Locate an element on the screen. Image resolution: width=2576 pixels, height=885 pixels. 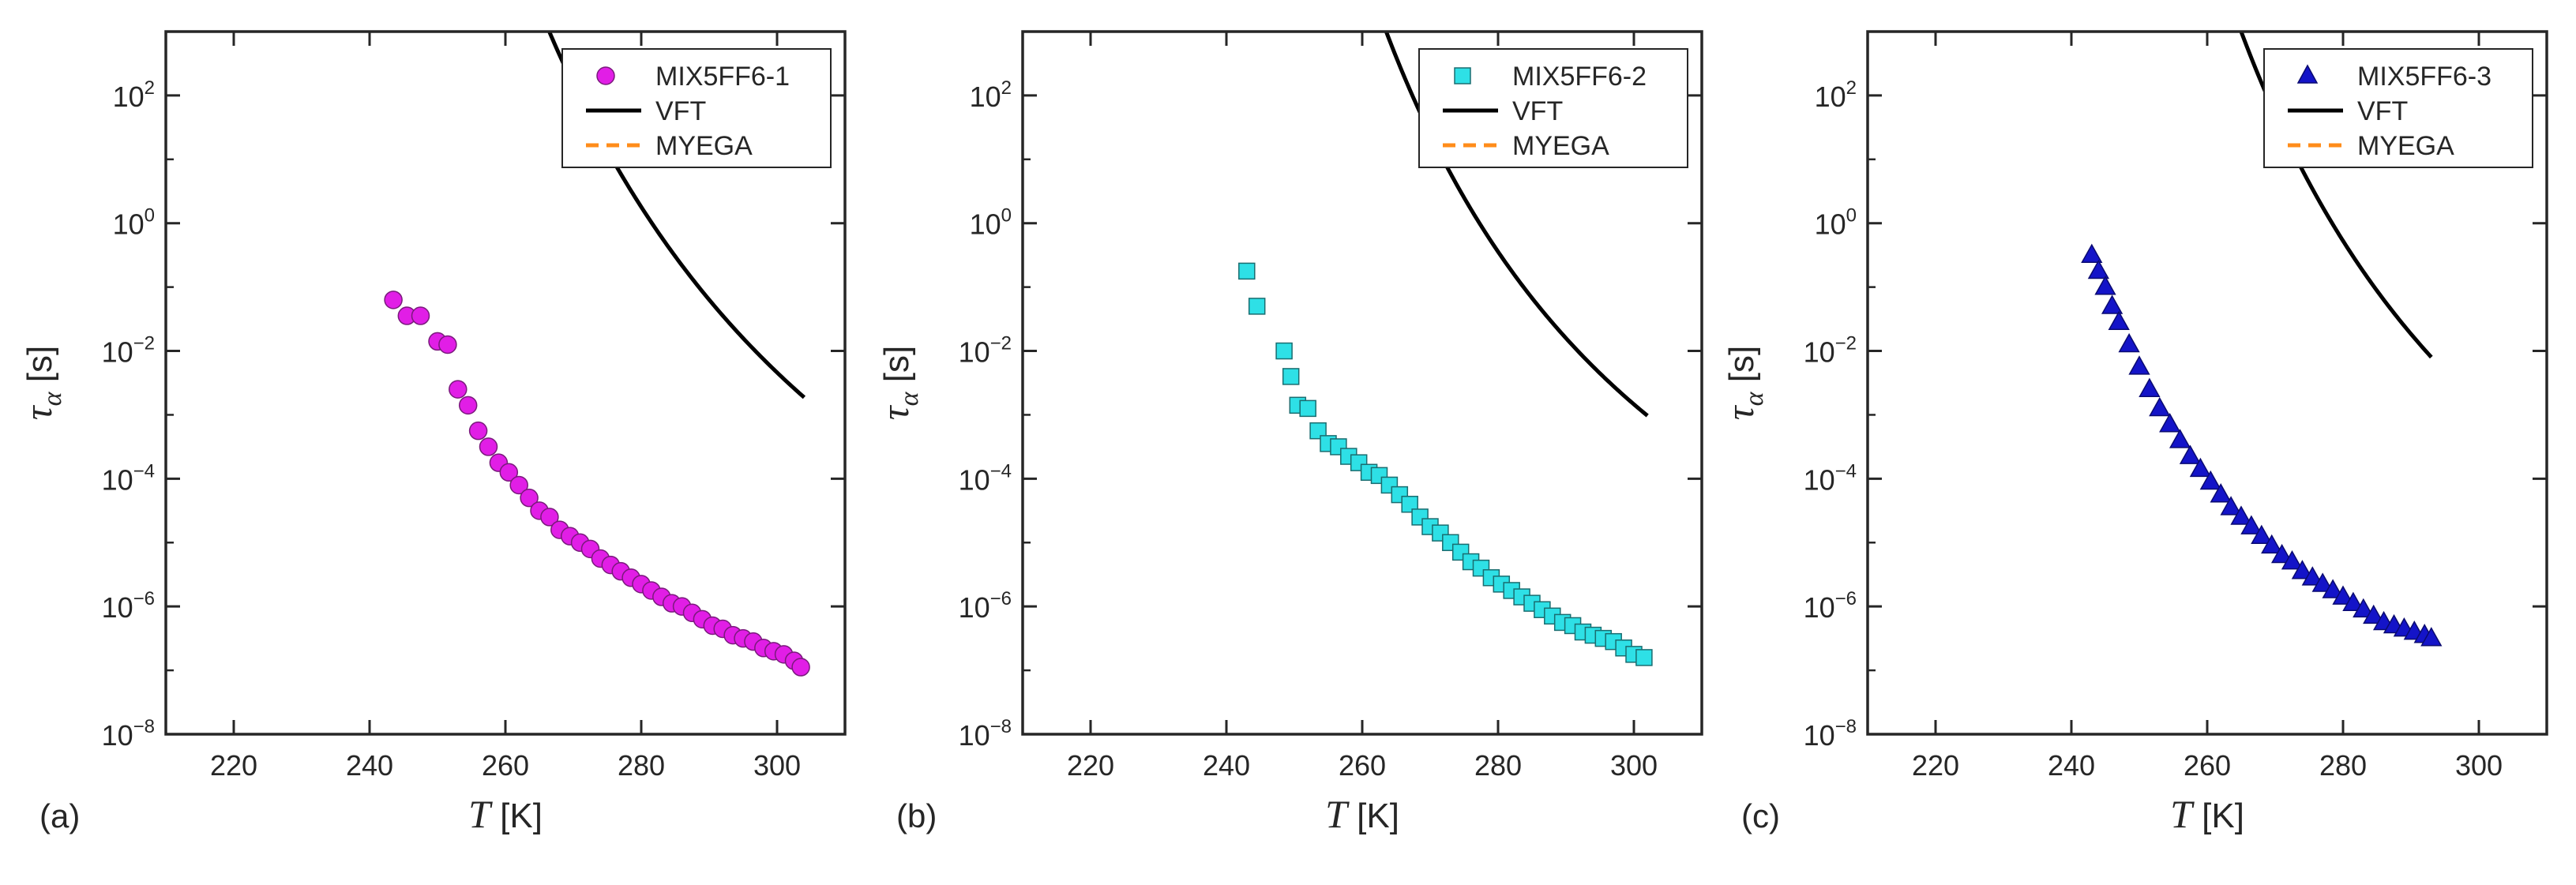
panel-label: (c) is located at coordinates (1760, 815).